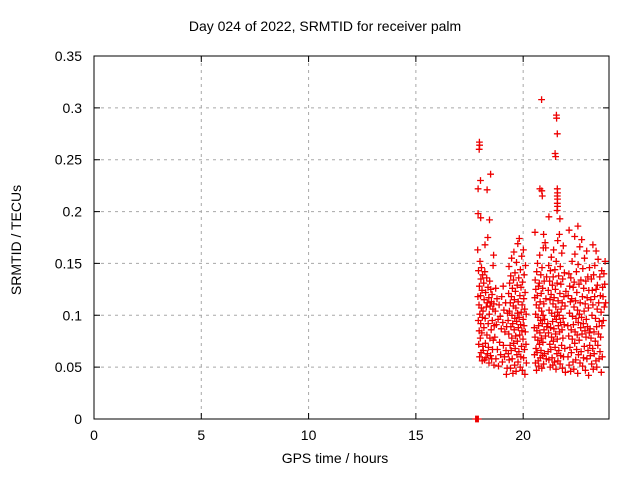 Image resolution: width=640 pixels, height=480 pixels. Describe the element at coordinates (68, 367) in the screenshot. I see `y-tick-label: 0.05` at that location.